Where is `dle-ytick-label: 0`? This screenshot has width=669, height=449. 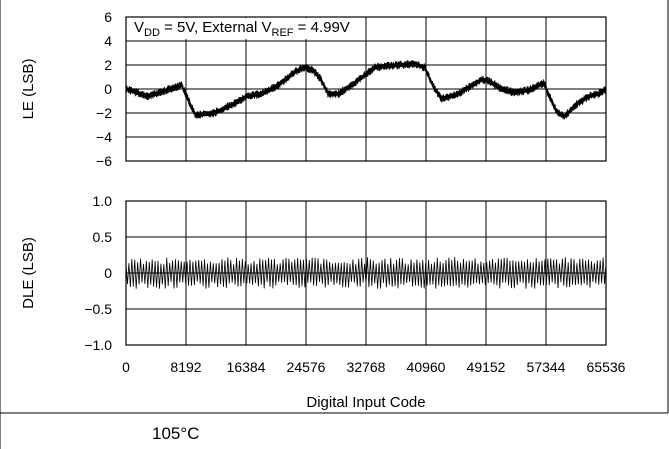
dle-ytick-label: 0 is located at coordinates (108, 273).